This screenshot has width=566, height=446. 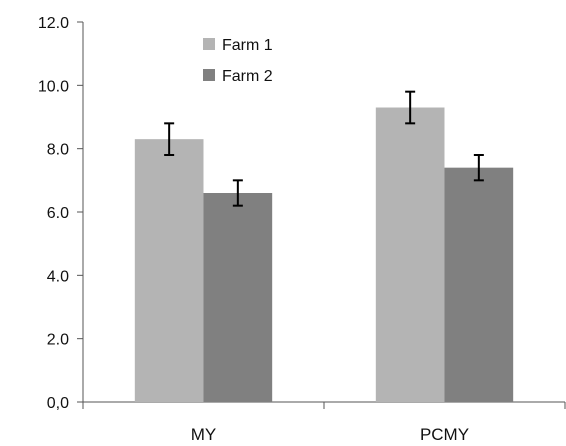 I want to click on y-tick-label: 0,0, so click(x=58, y=403).